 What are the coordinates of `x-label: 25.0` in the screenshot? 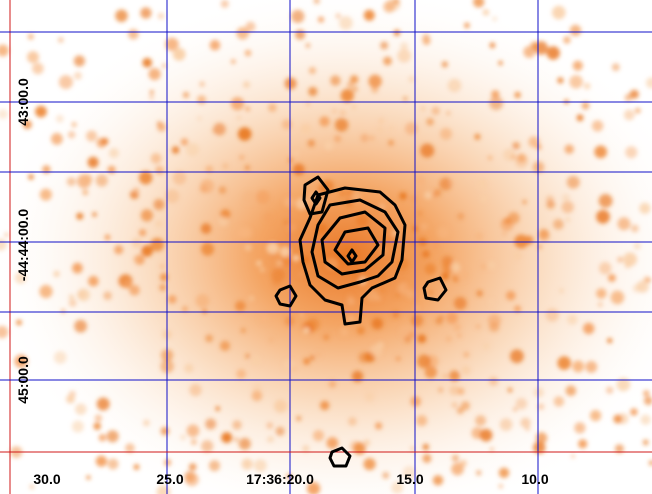 It's located at (169, 479).